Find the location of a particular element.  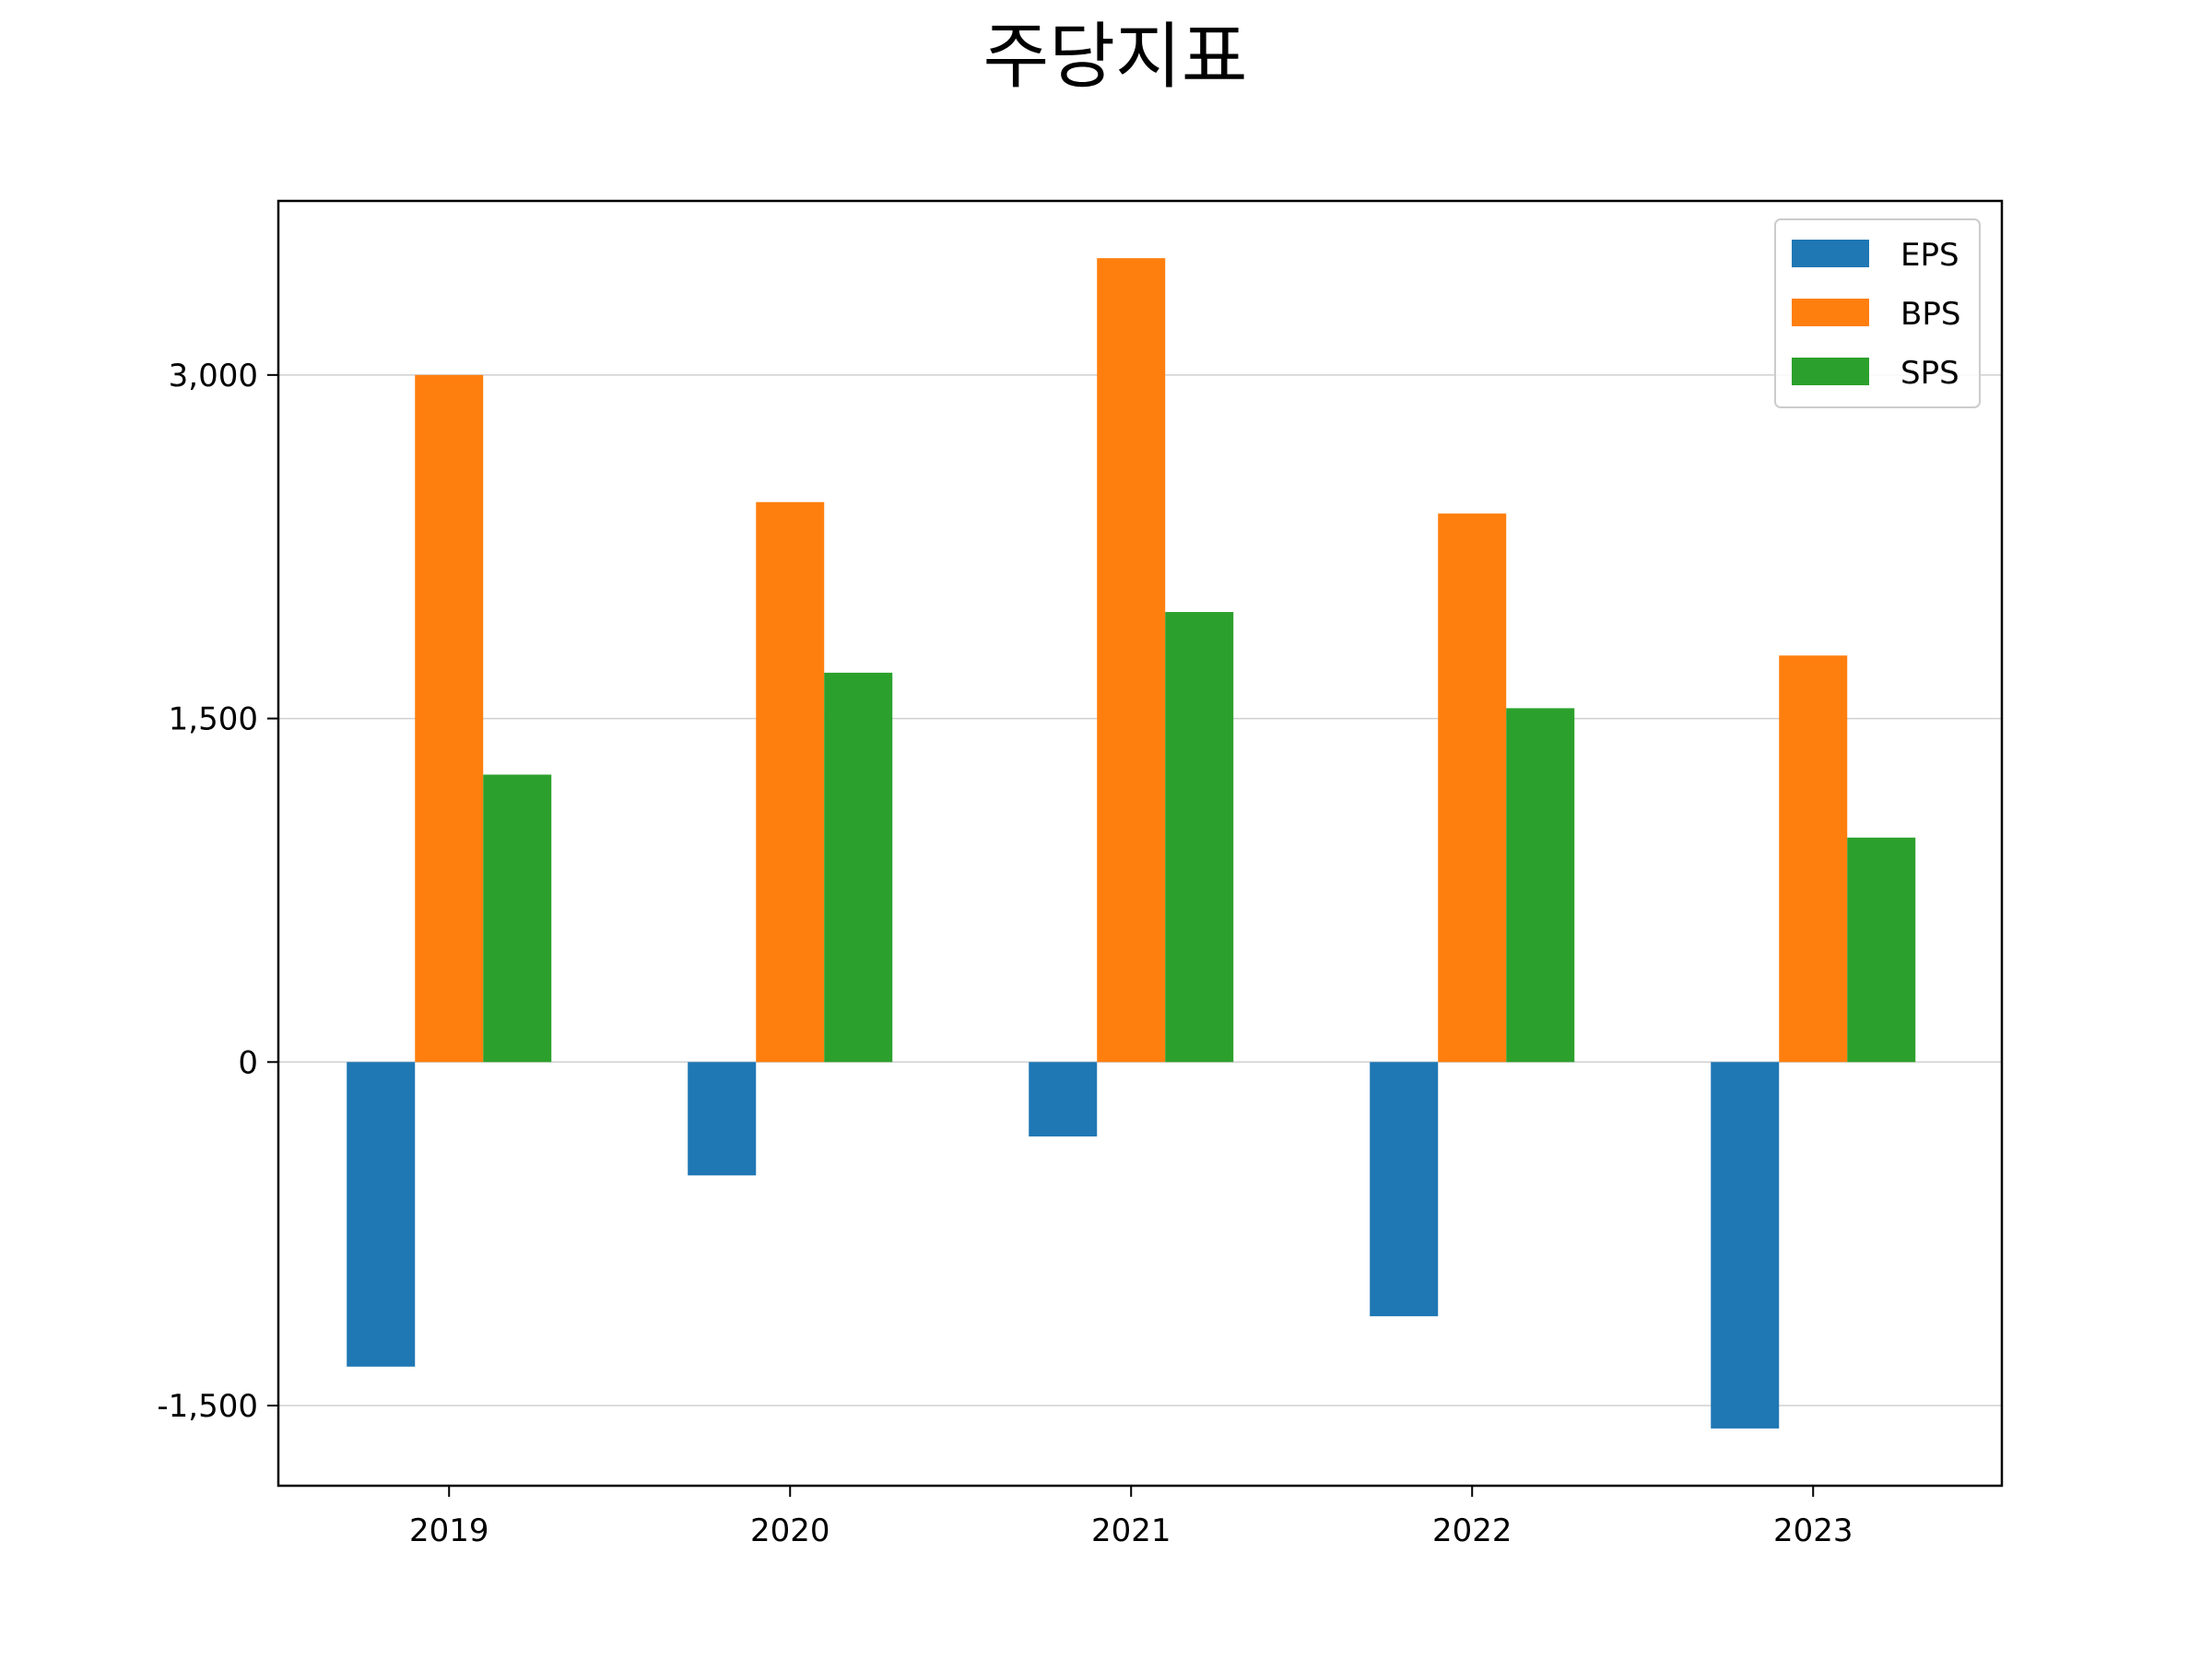

bar-eps-2020 is located at coordinates (722, 1119).